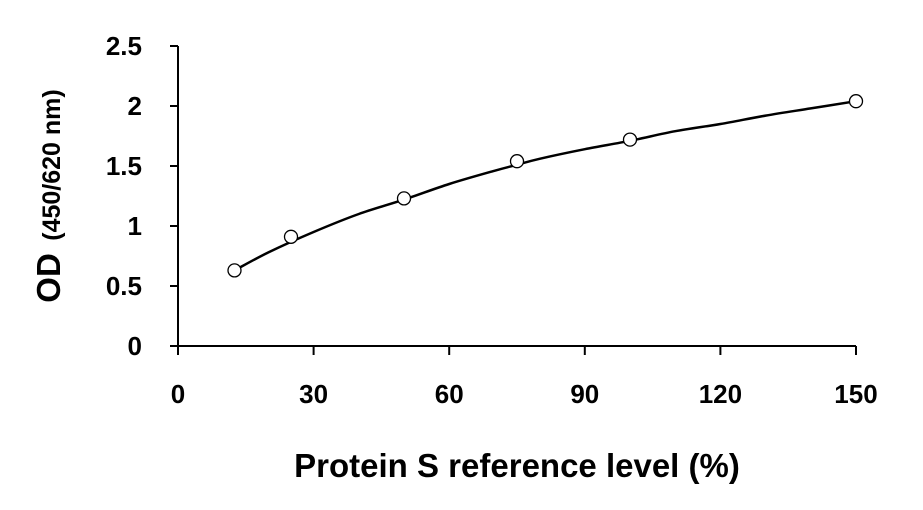 This screenshot has width=923, height=510. Describe the element at coordinates (135, 106) in the screenshot. I see `y-tick-label: 2` at that location.